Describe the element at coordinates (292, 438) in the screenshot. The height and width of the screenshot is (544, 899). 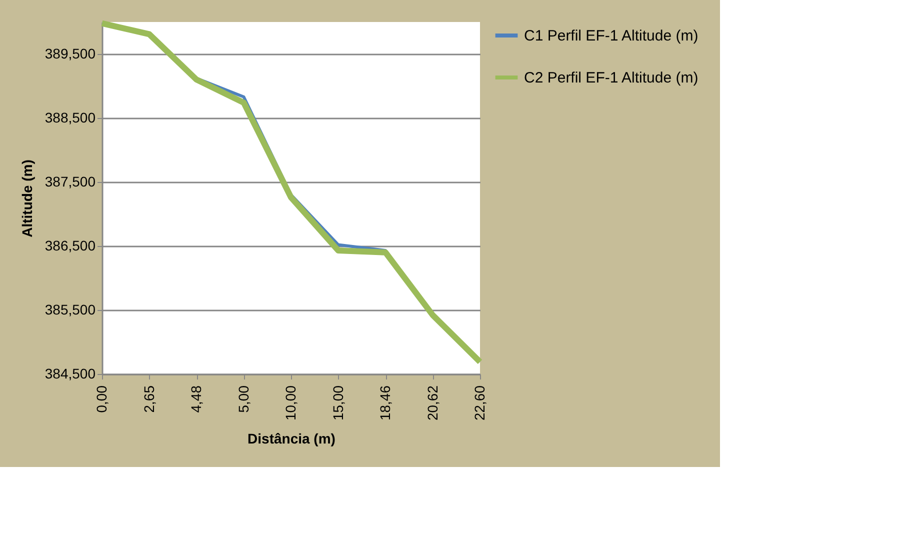
I see `x-axis-title: Distância (m)` at that location.